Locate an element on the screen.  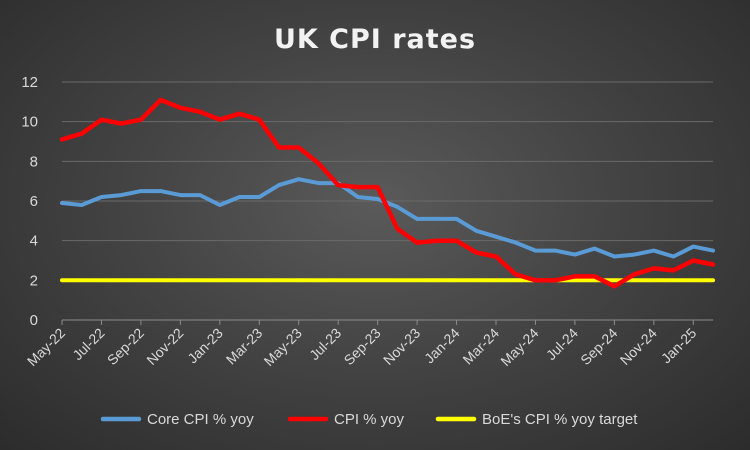
y-tick-label: 0 is located at coordinates (34, 320).